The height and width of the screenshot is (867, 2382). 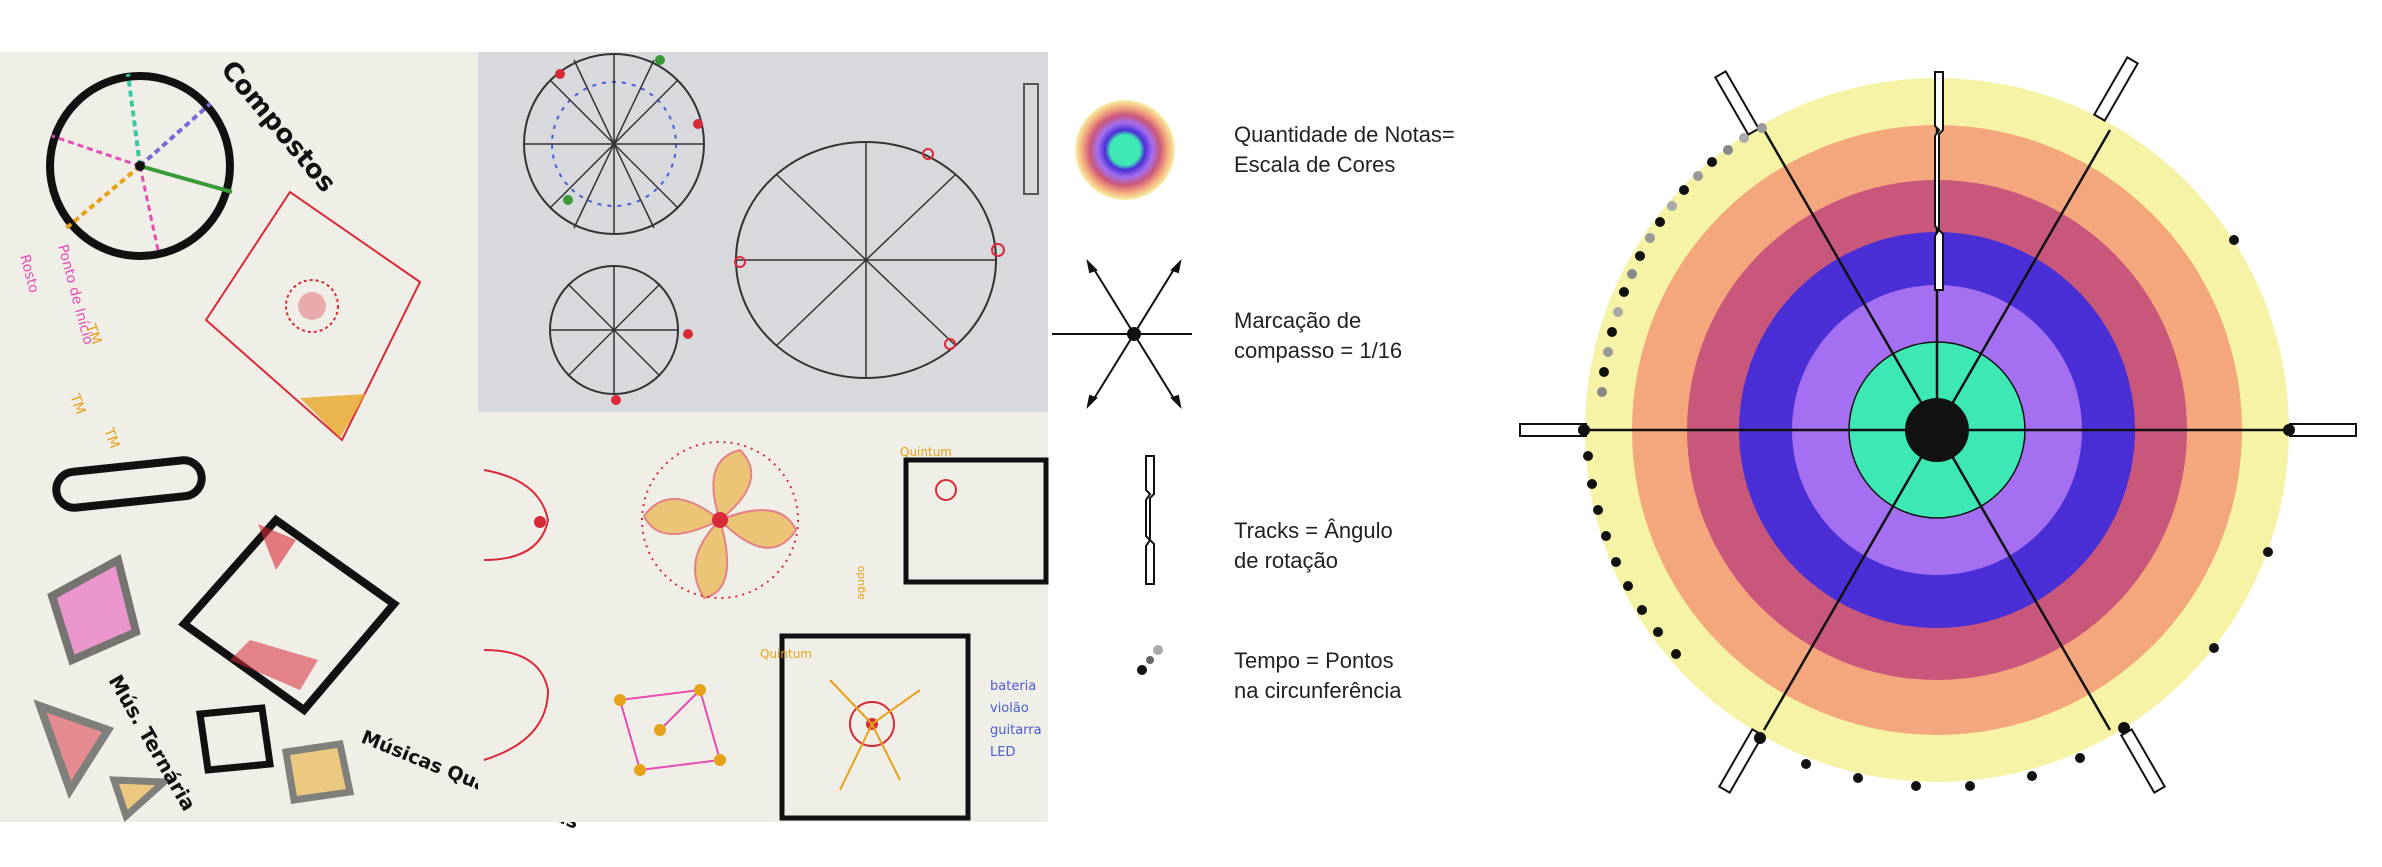 I want to click on compass-circle-sketch, so click(x=140, y=166).